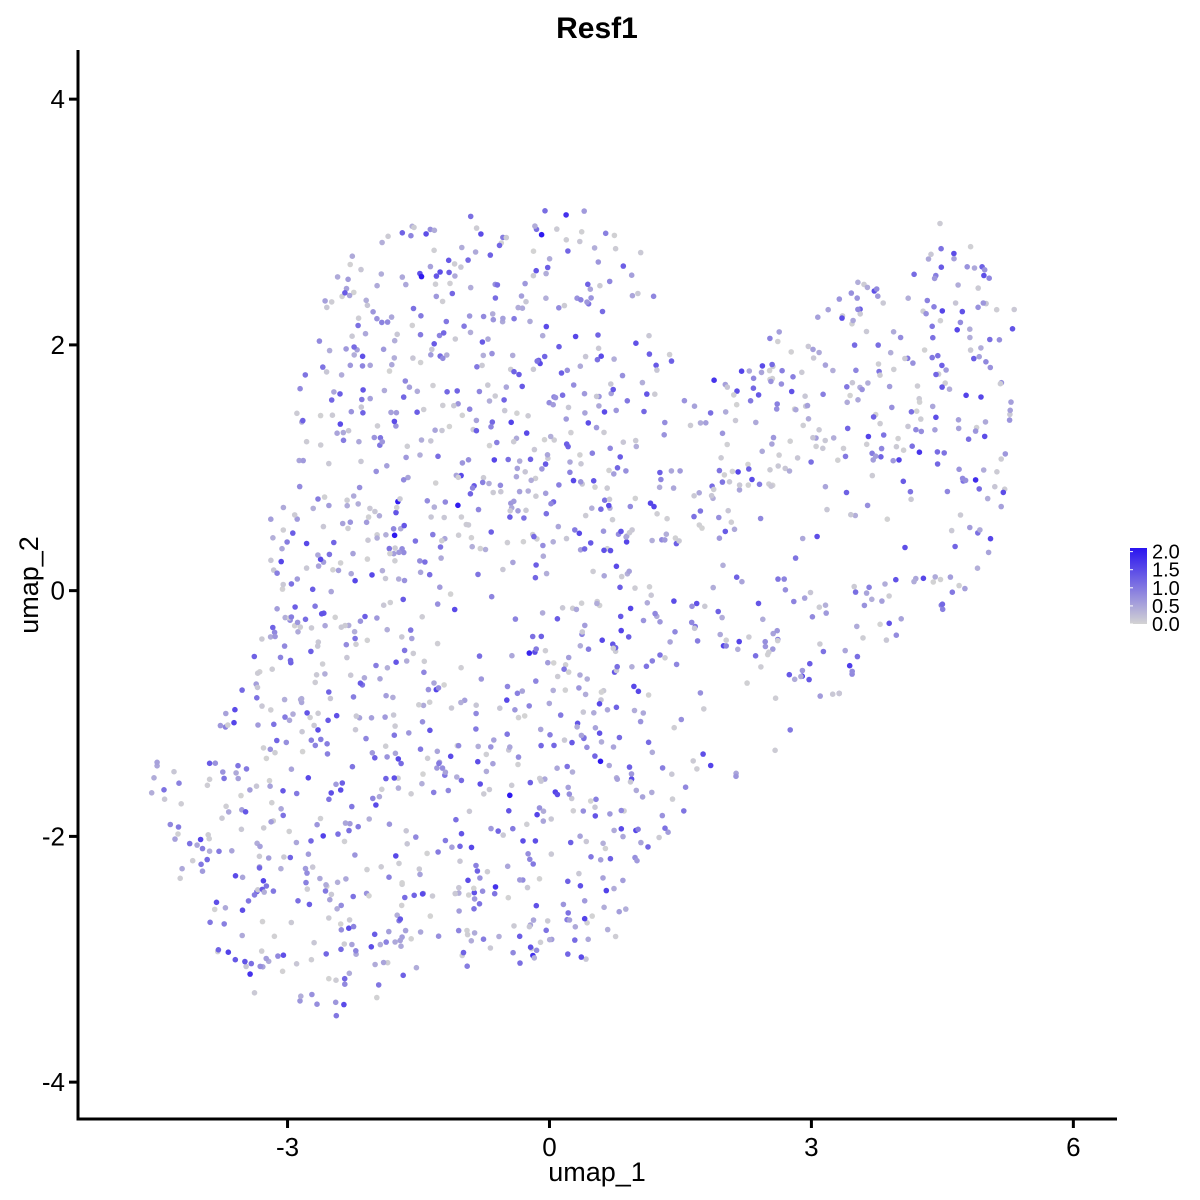 This screenshot has width=1200, height=1200. Describe the element at coordinates (53, 836) in the screenshot. I see `y-tick-label: -2` at that location.